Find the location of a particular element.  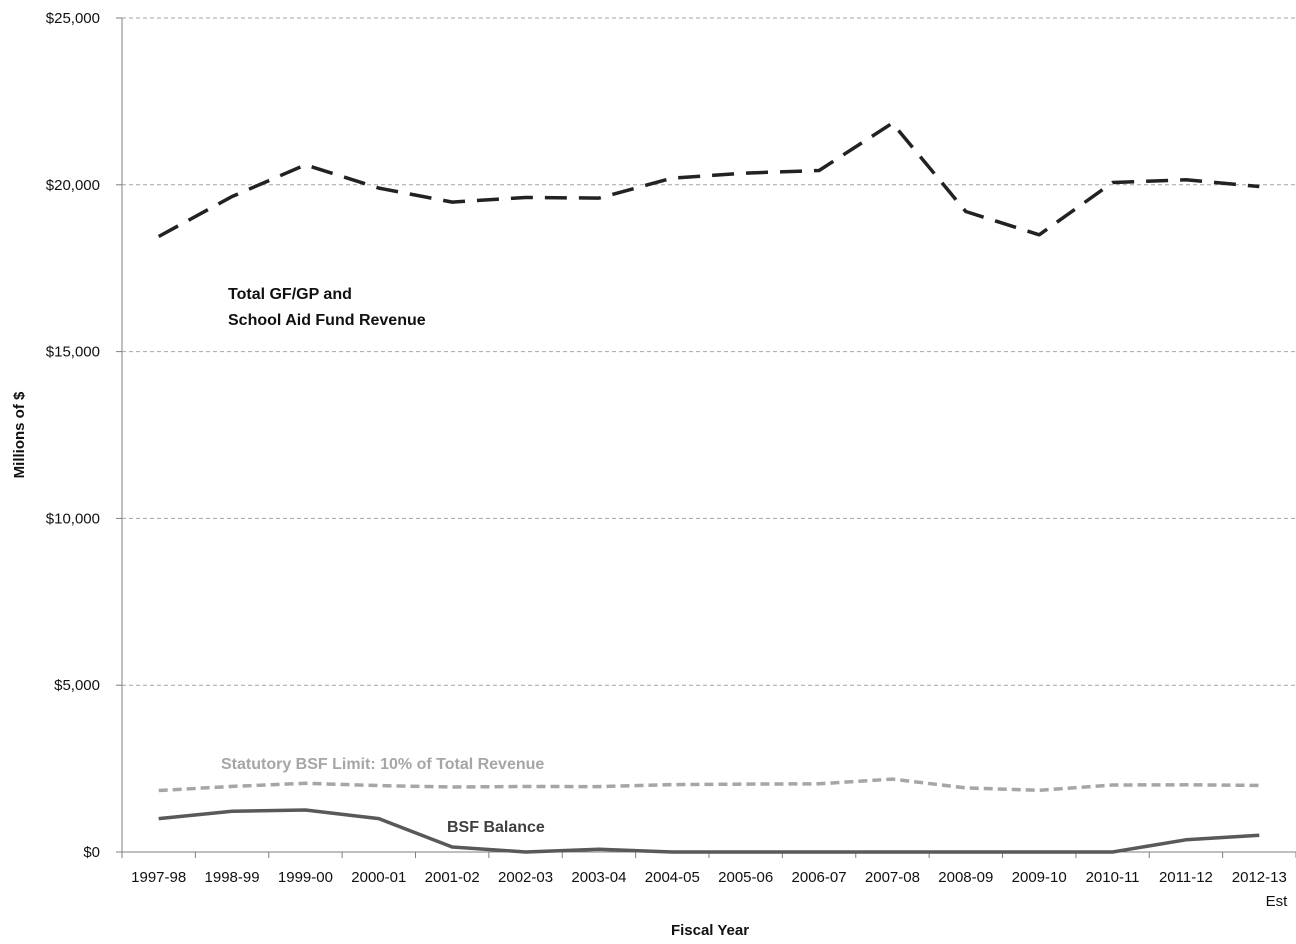

series-line-limit is located at coordinates (709, 785).